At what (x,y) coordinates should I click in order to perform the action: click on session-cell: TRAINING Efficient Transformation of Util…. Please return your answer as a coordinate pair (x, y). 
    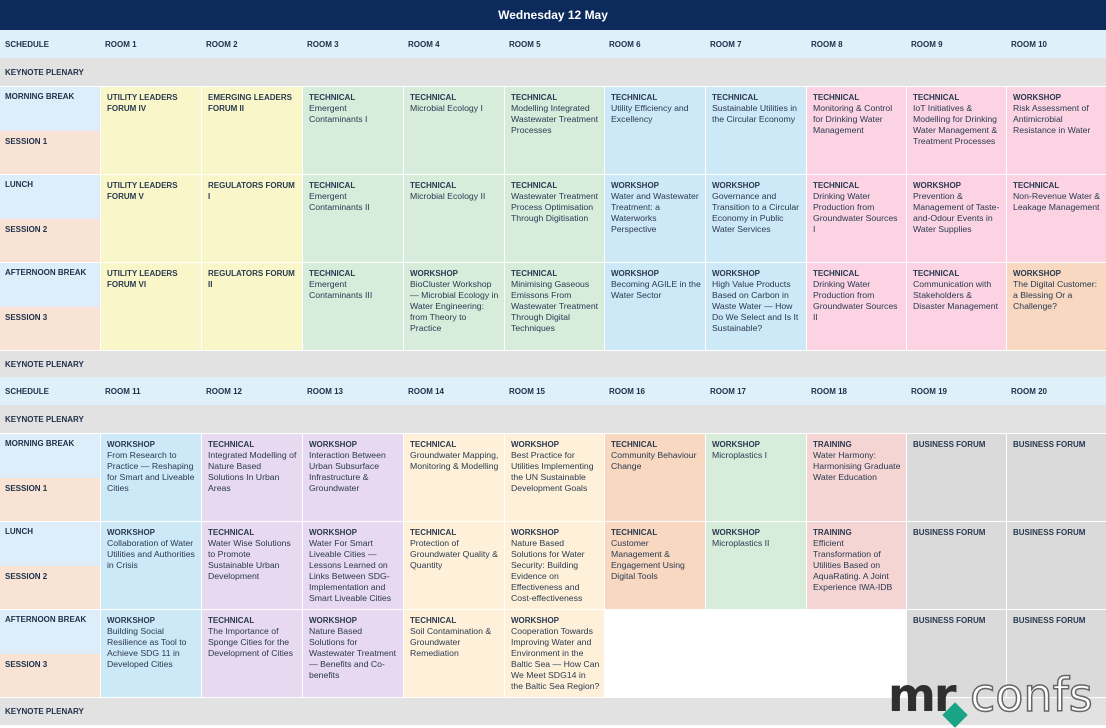
    Looking at the image, I should click on (856, 565).